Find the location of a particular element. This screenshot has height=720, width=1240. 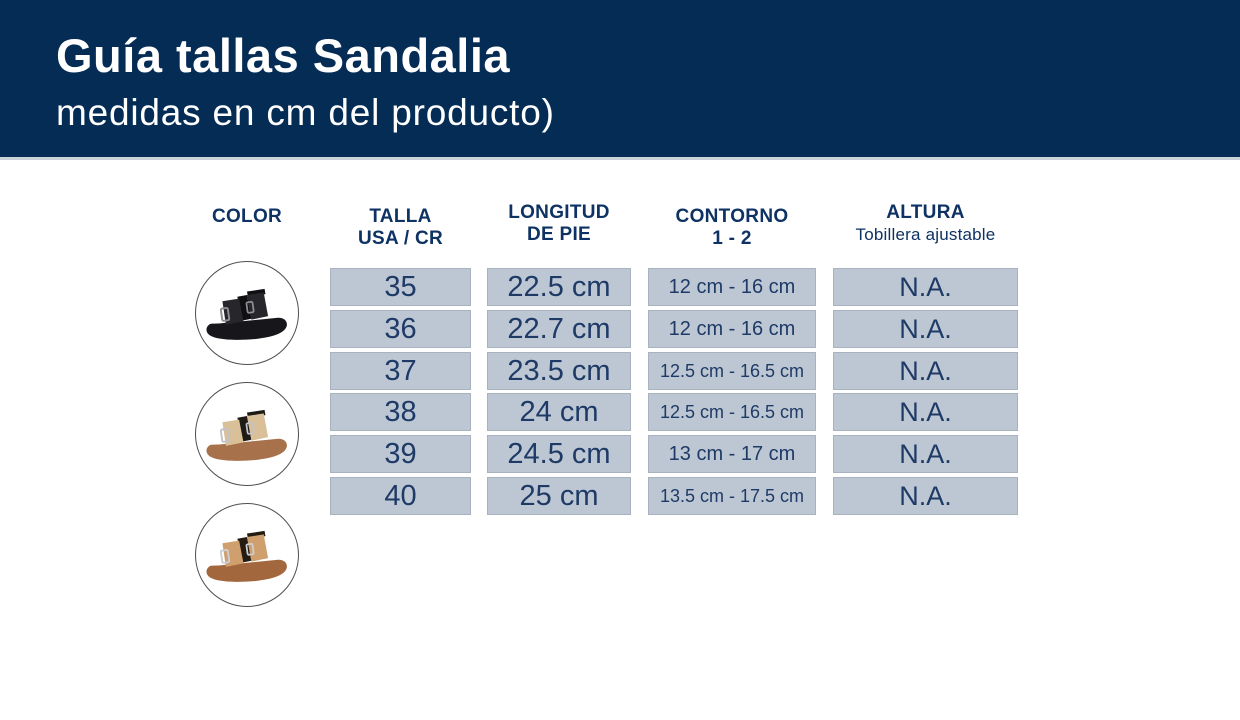

column-header-talla-label: TALLA is located at coordinates (400, 216).